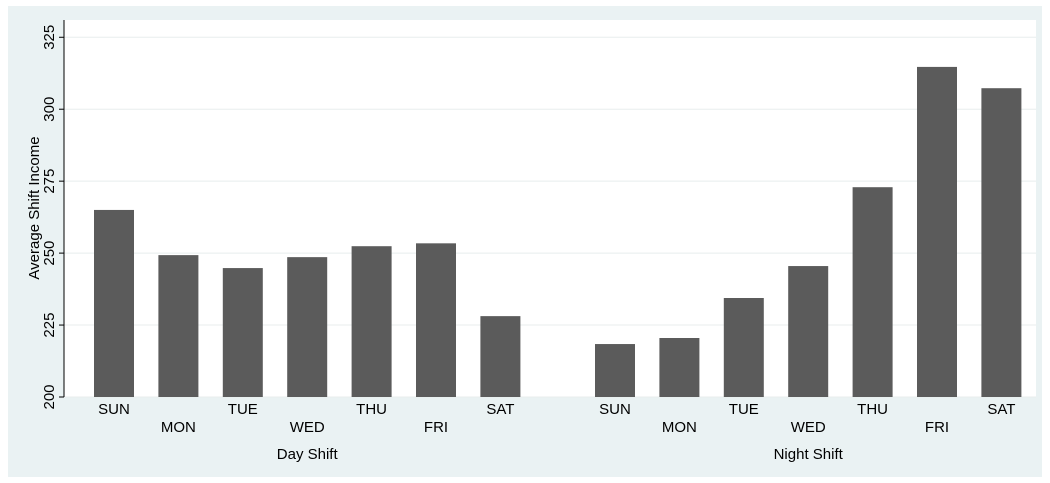 The image size is (1050, 483). Describe the element at coordinates (809, 454) in the screenshot. I see `group-label: Night Shift` at that location.